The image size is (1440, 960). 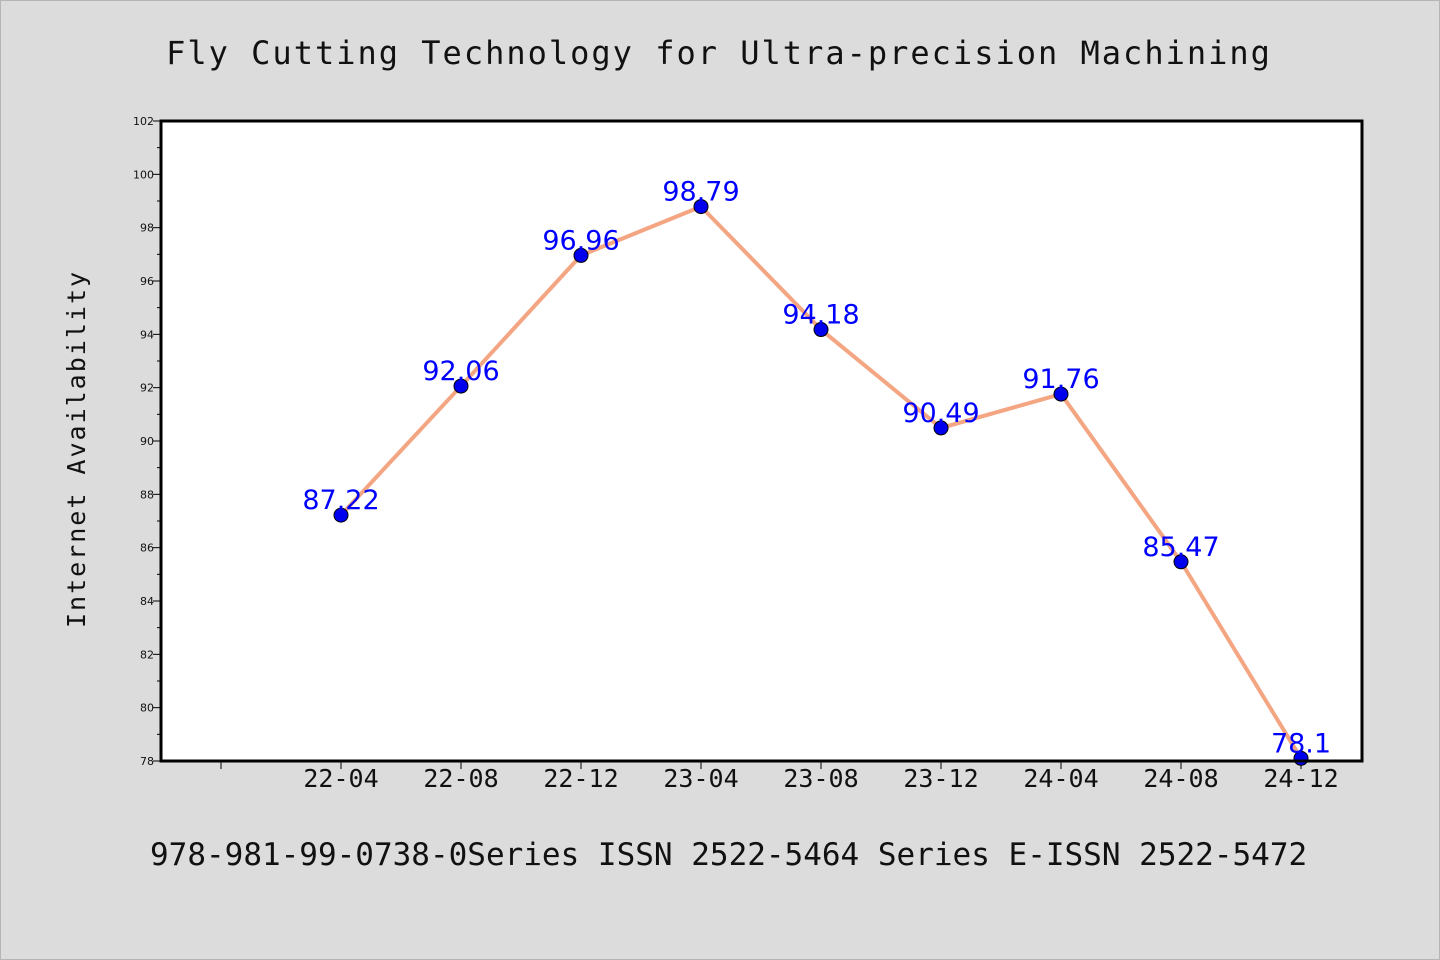 I want to click on data-label: 90.49, so click(x=940, y=413).